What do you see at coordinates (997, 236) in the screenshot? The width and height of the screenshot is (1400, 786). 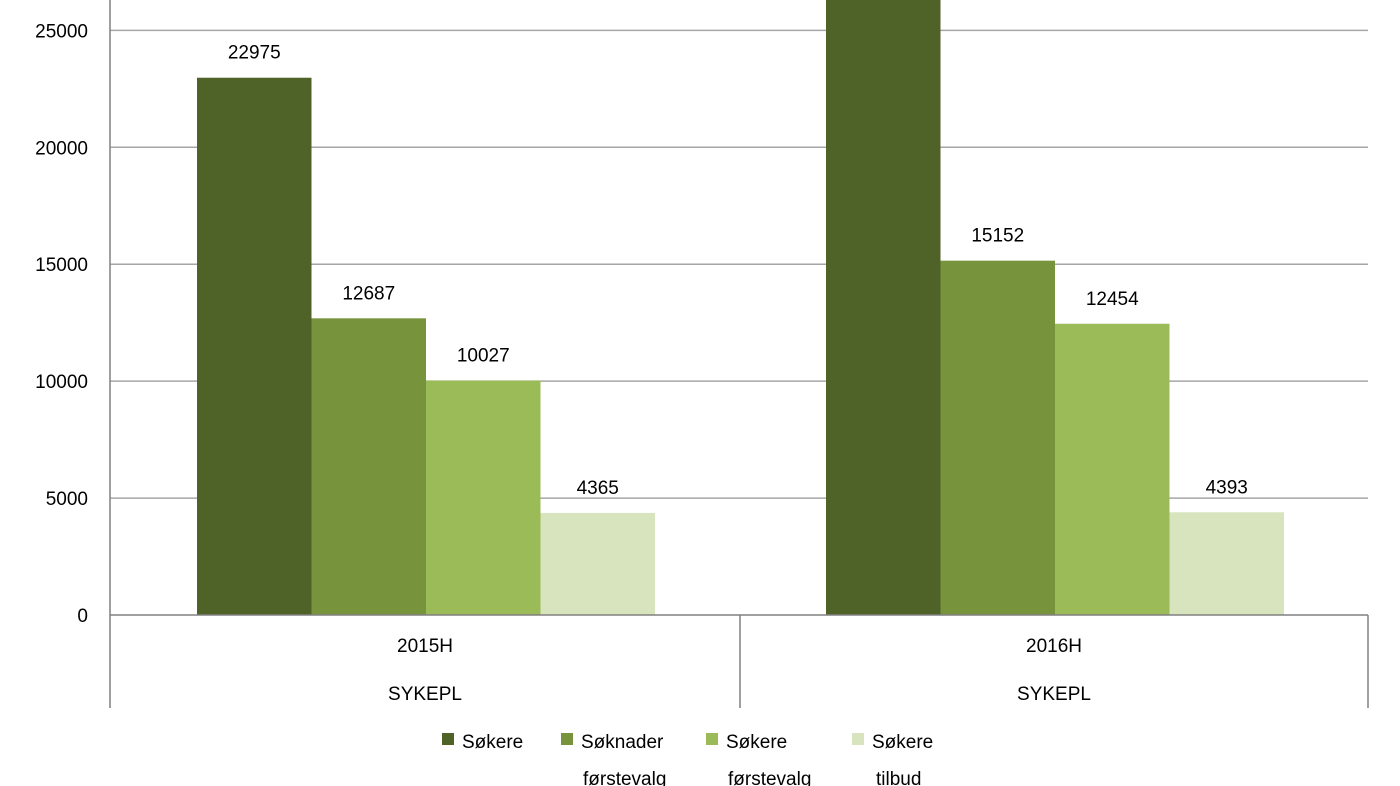 I see `data-label: 15152` at bounding box center [997, 236].